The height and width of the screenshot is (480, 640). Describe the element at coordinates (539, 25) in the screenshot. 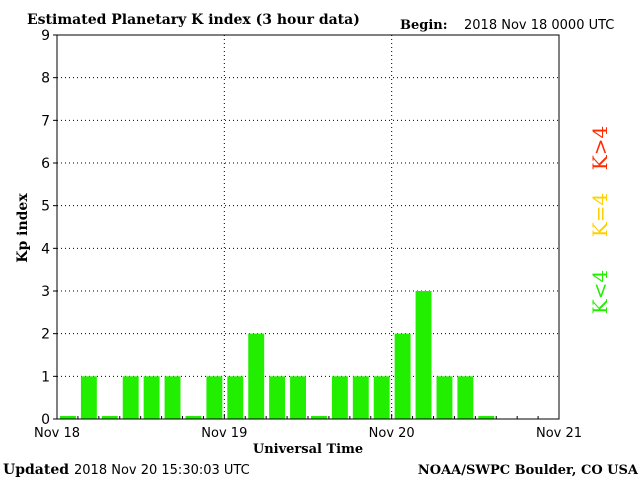

I see `begin-value: 2018 Nov 18 0000 UTC` at that location.